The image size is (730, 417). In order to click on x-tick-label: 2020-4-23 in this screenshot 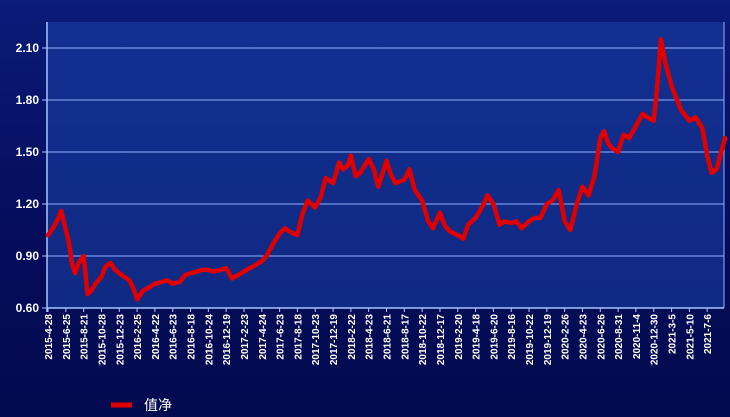, I will do `click(583, 337)`.